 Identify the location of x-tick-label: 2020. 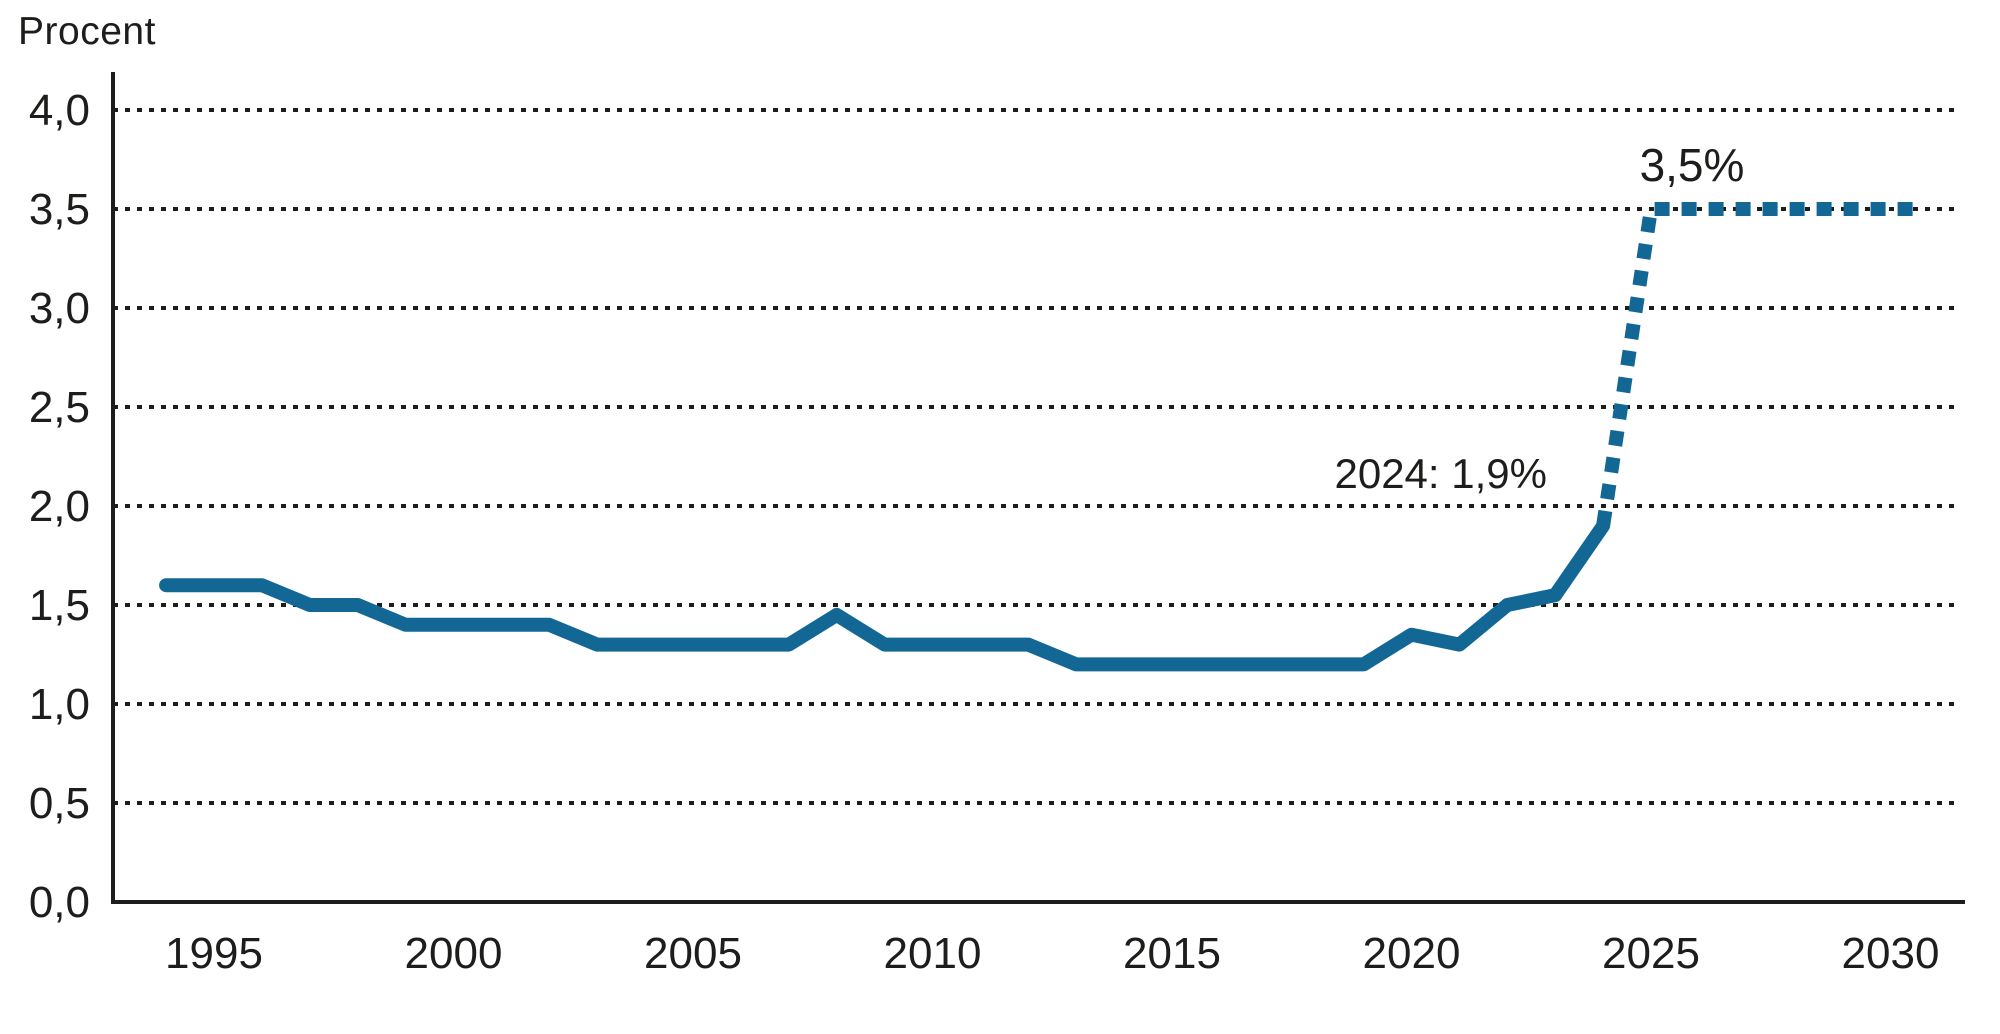
(1412, 953).